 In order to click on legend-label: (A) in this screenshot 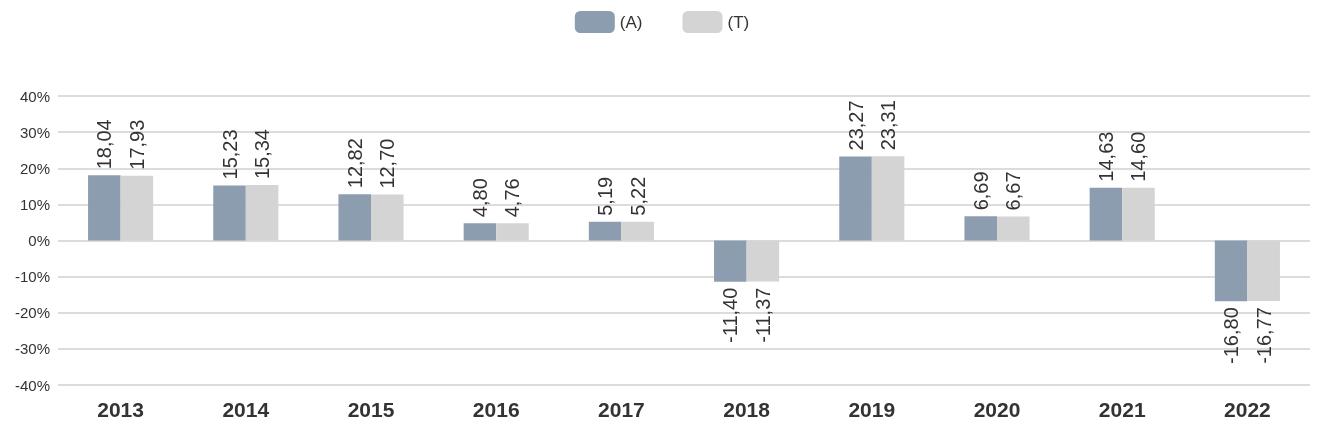, I will do `click(631, 22)`.